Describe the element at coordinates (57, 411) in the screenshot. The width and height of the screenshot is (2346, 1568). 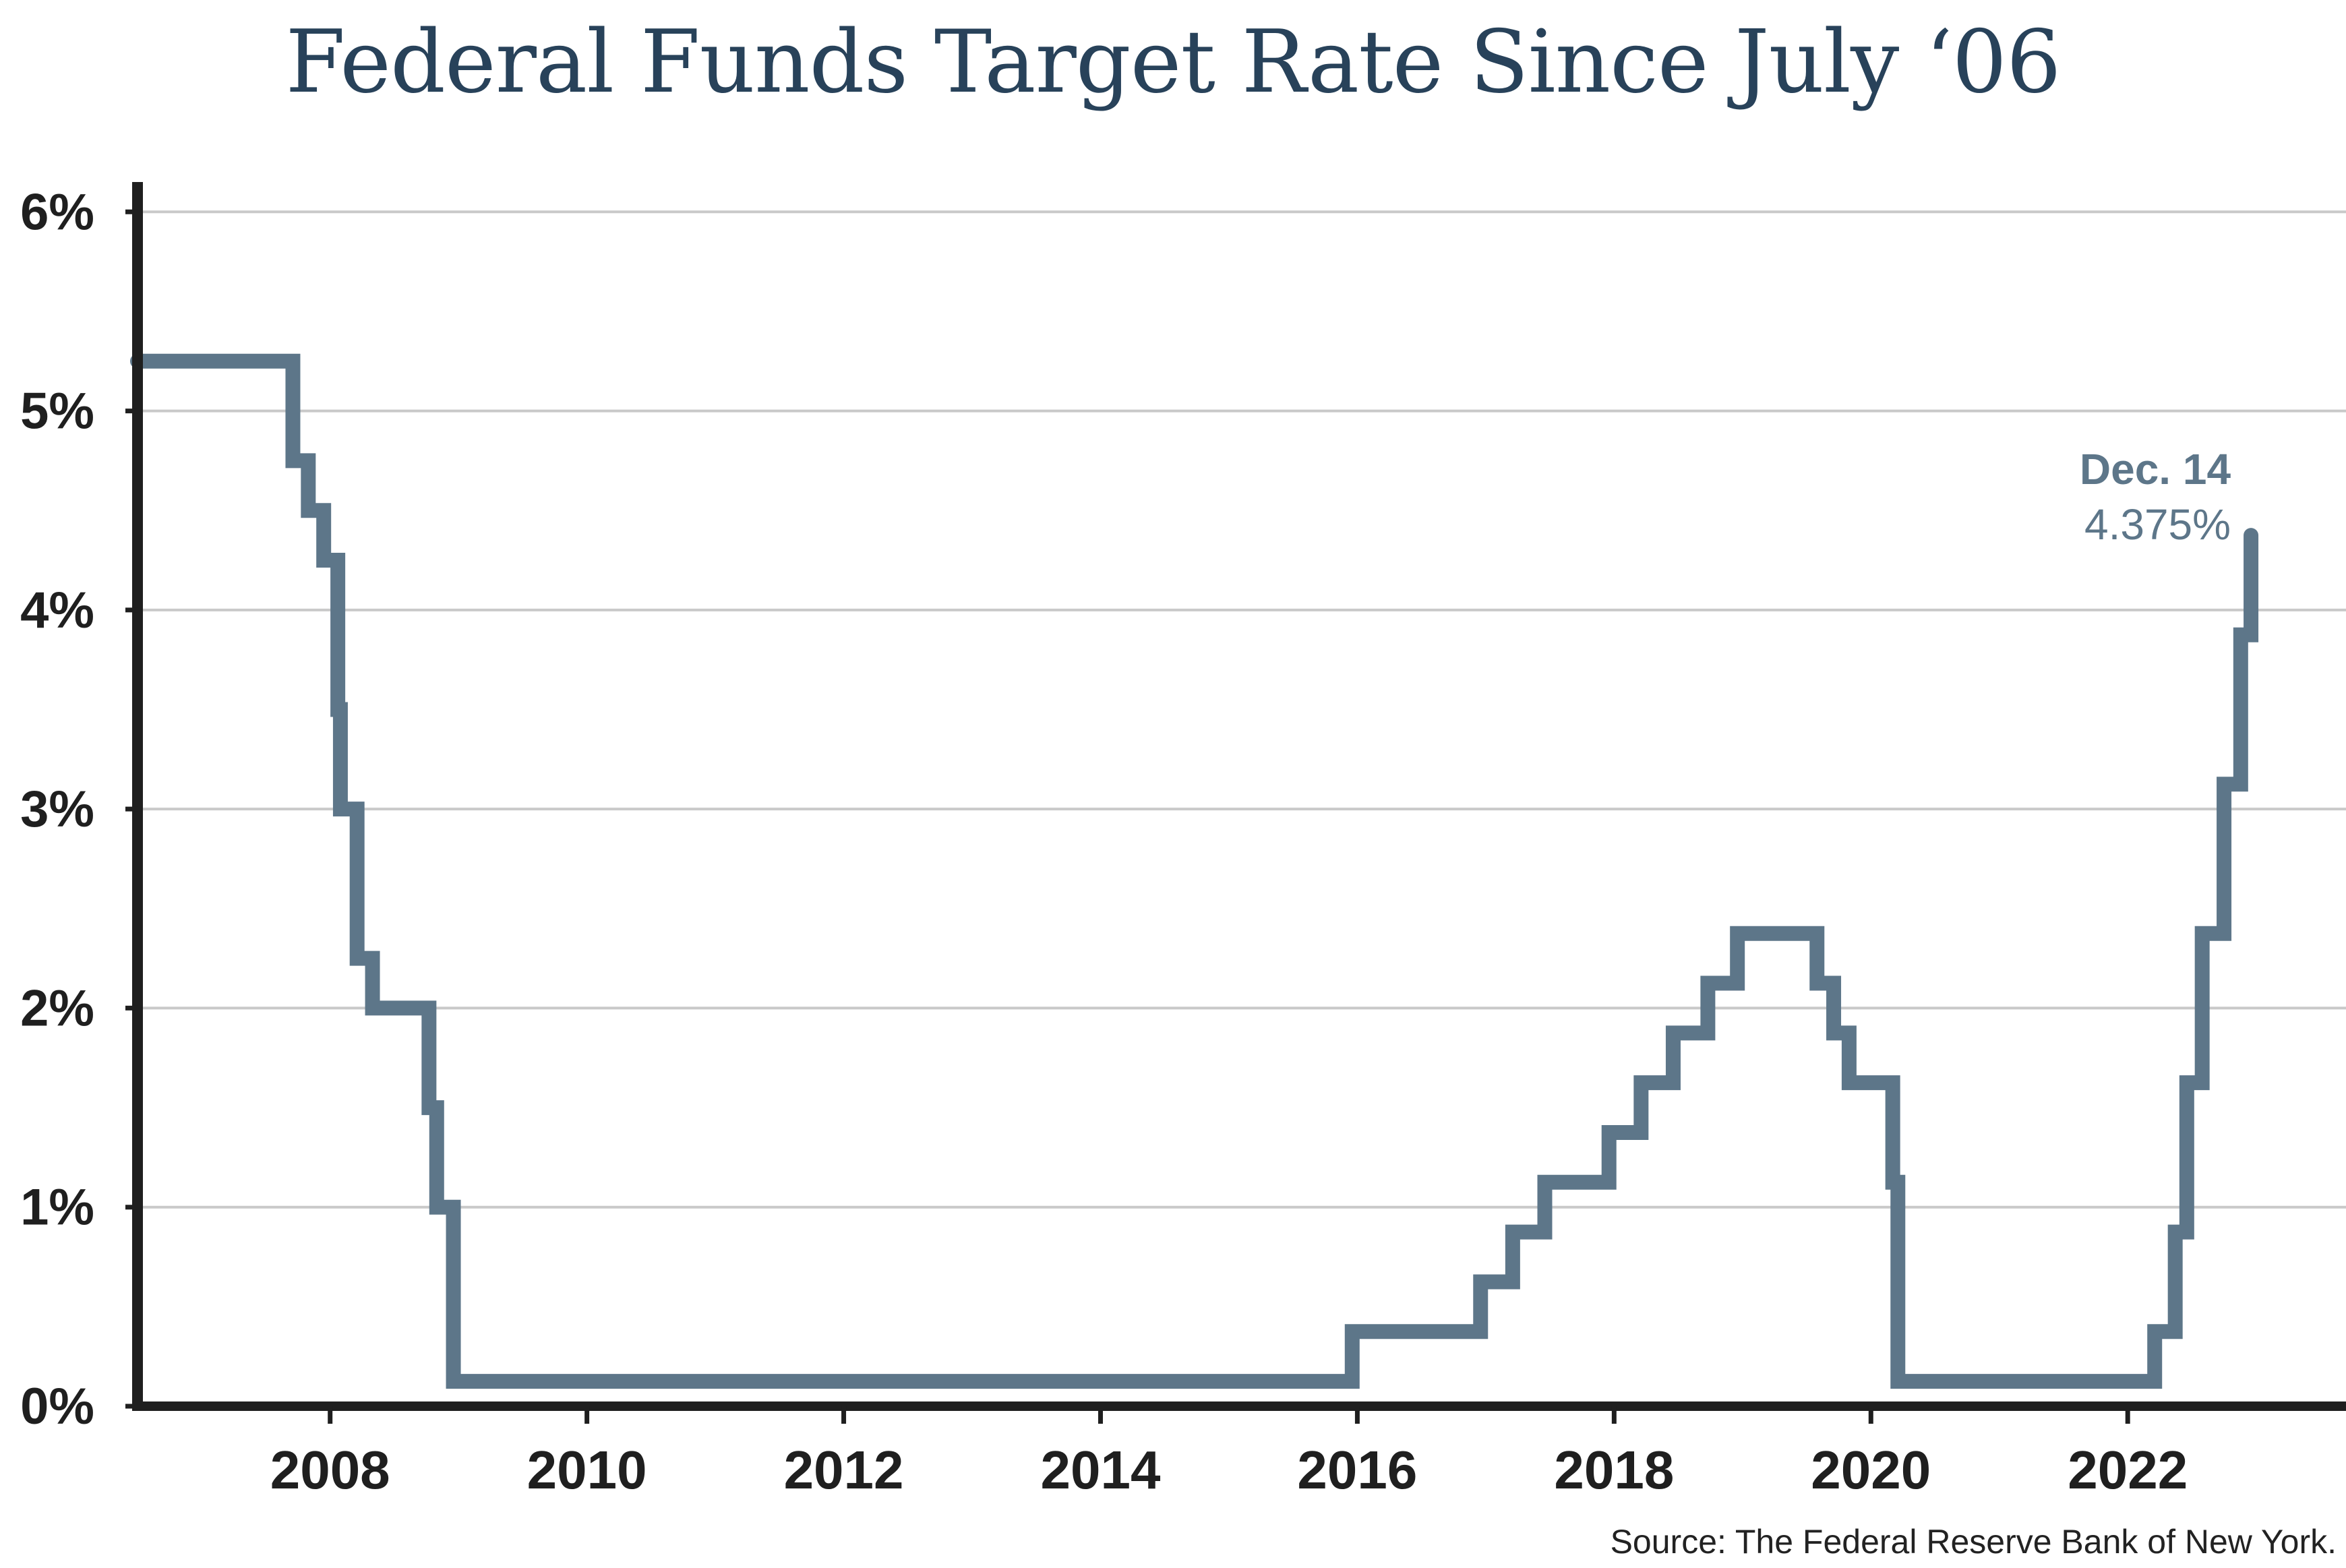
I see `y-tick-label: 5%` at that location.